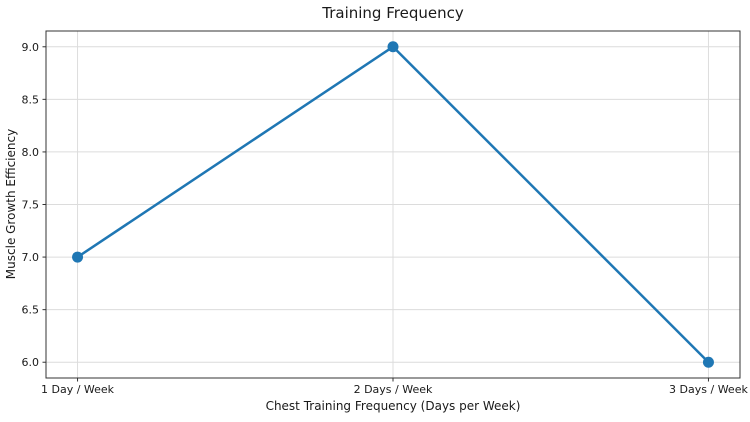 Image resolution: width=750 pixels, height=422 pixels. What do you see at coordinates (31, 257) in the screenshot?
I see `y-tick-label: 7.0` at bounding box center [31, 257].